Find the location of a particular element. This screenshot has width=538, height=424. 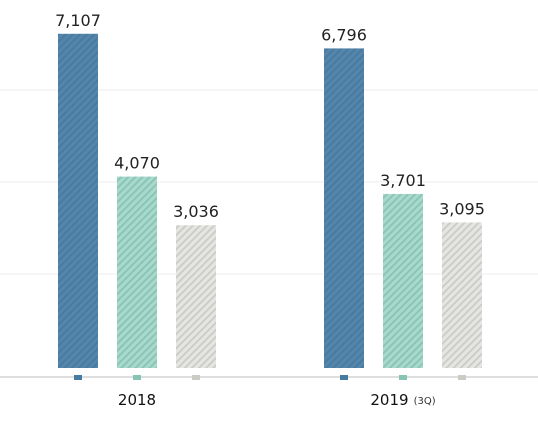

category-label: 2019 (3Q) is located at coordinates (402, 400).